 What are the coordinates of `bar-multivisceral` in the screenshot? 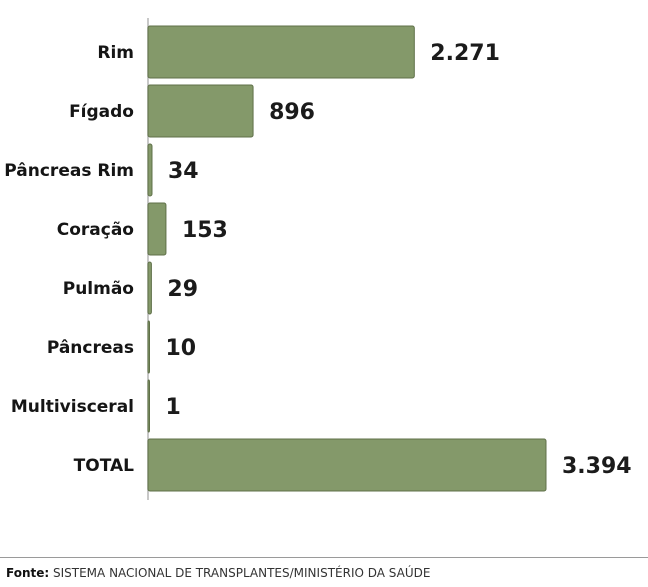 It's located at (148, 406).